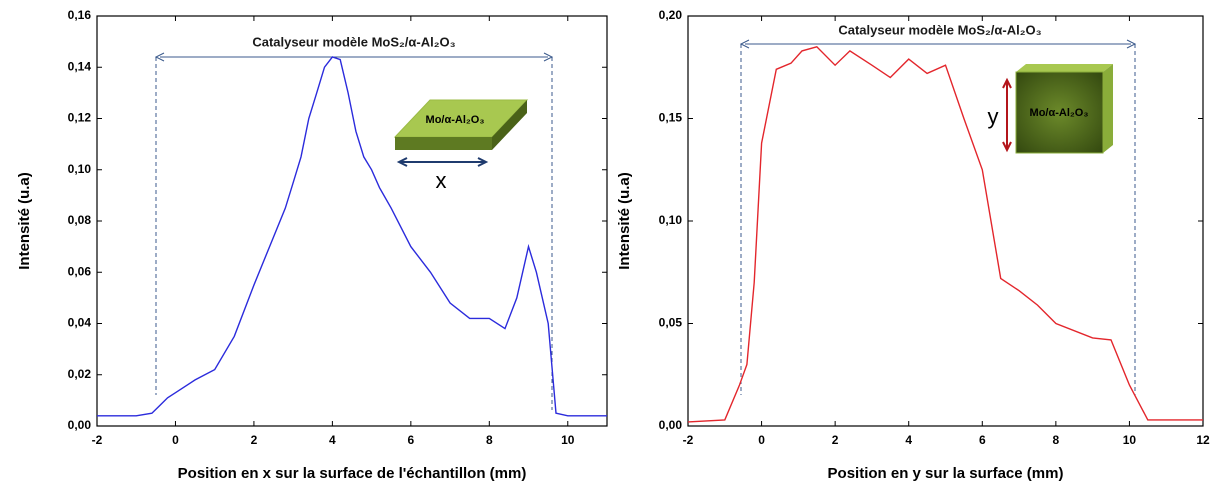 The image size is (1221, 495). Describe the element at coordinates (80, 323) in the screenshot. I see `y-tick-label: 0,04` at that location.